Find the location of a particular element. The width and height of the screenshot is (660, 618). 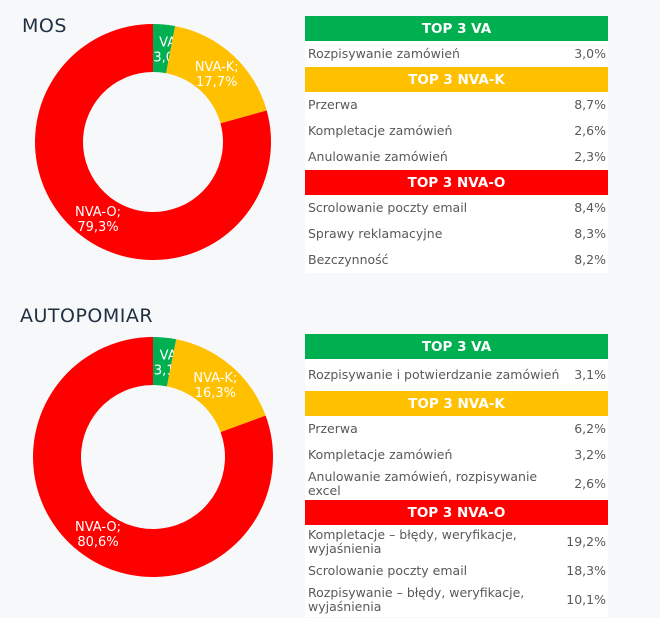

donut-chart-autopomiar: VA;3,1%NVA-K;16,3%NVA-O;80,6% is located at coordinates (153, 457).